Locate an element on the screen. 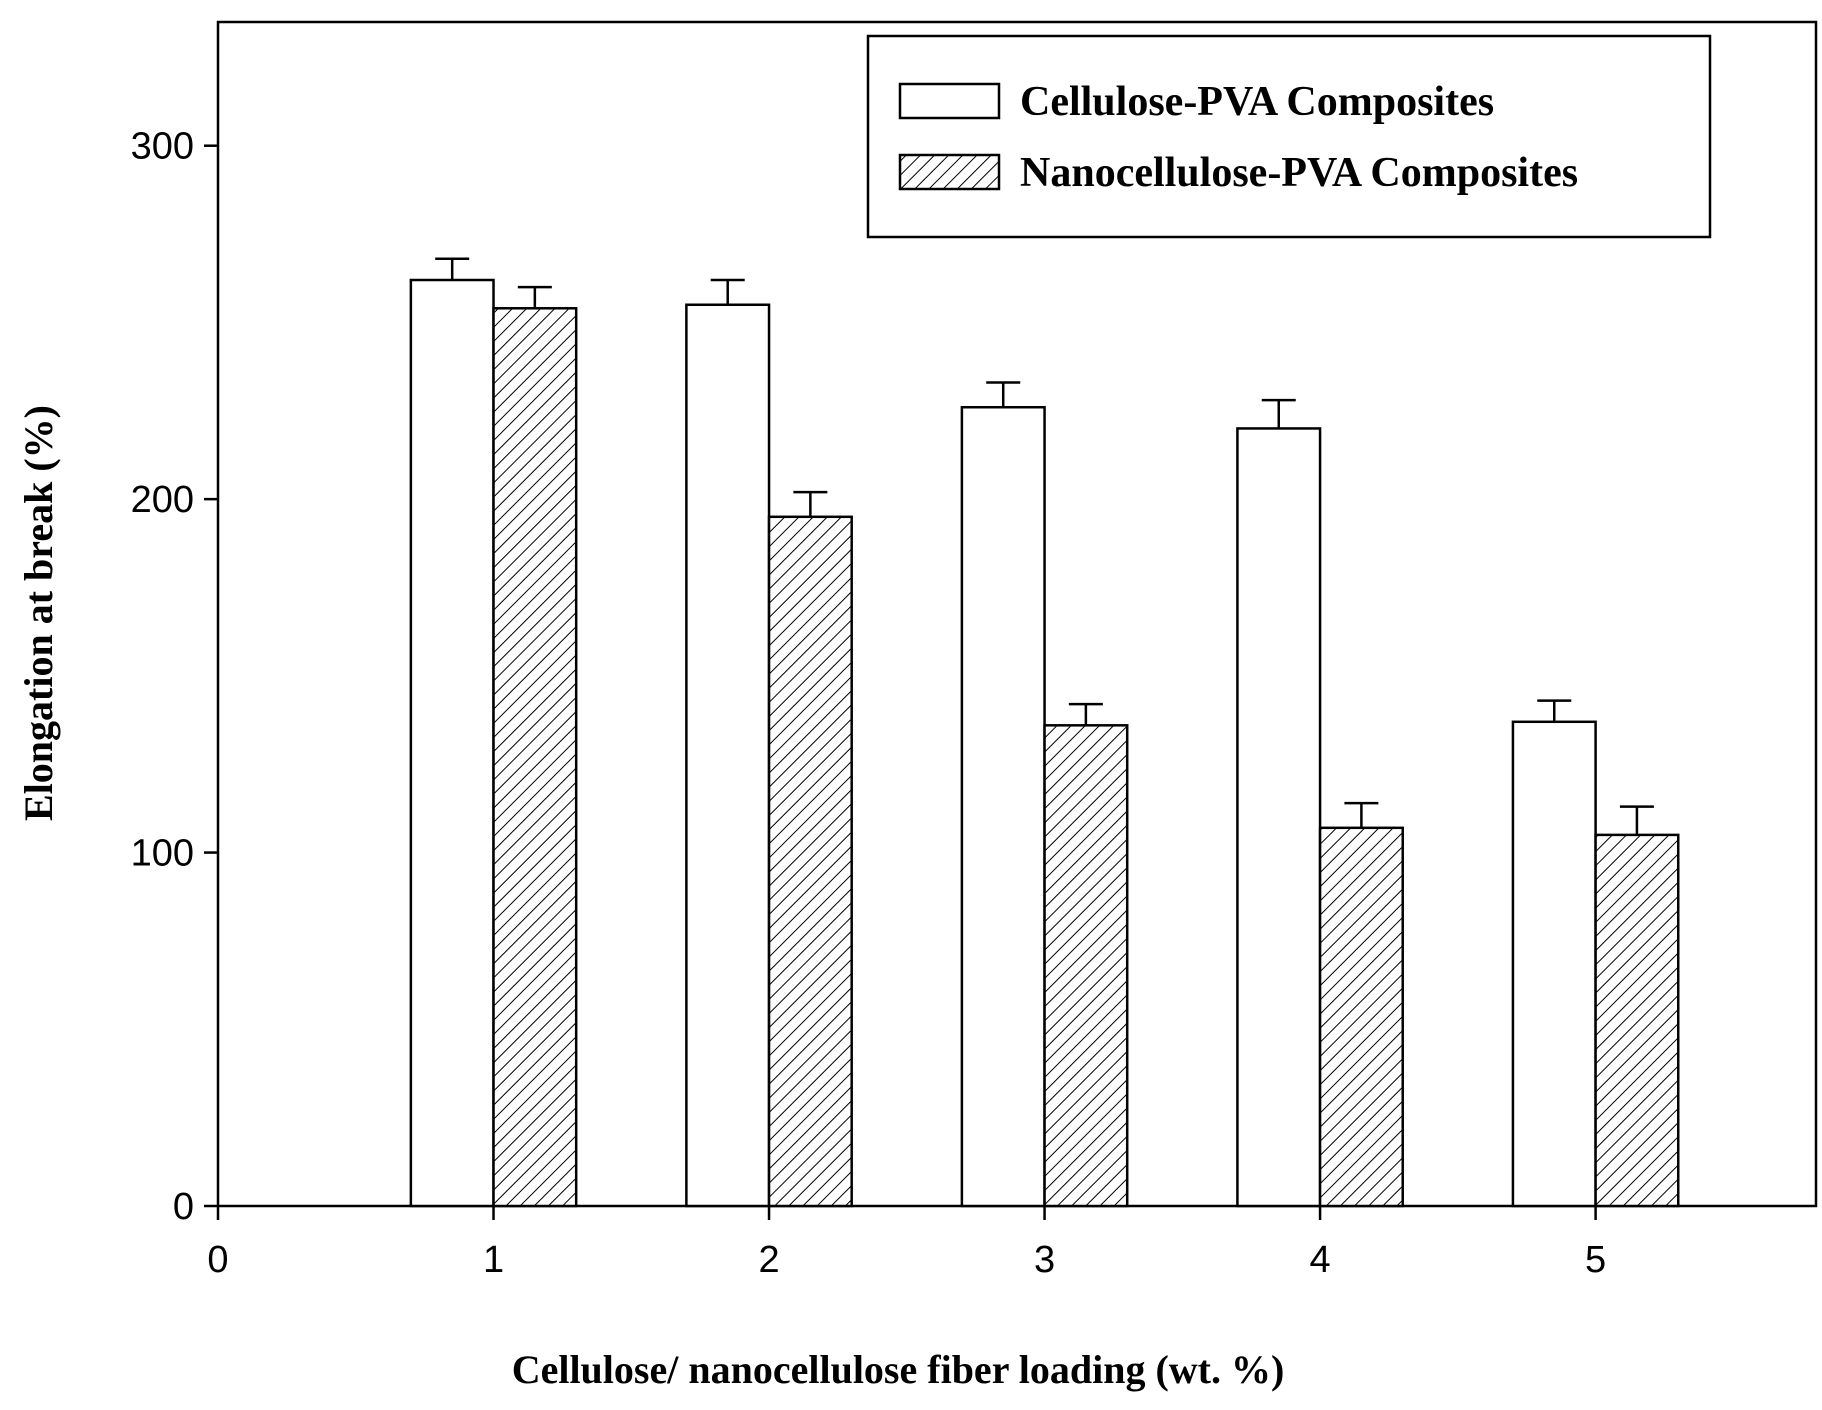 The width and height of the screenshot is (1822, 1410). x-tick-label: 5 is located at coordinates (1595, 1260).